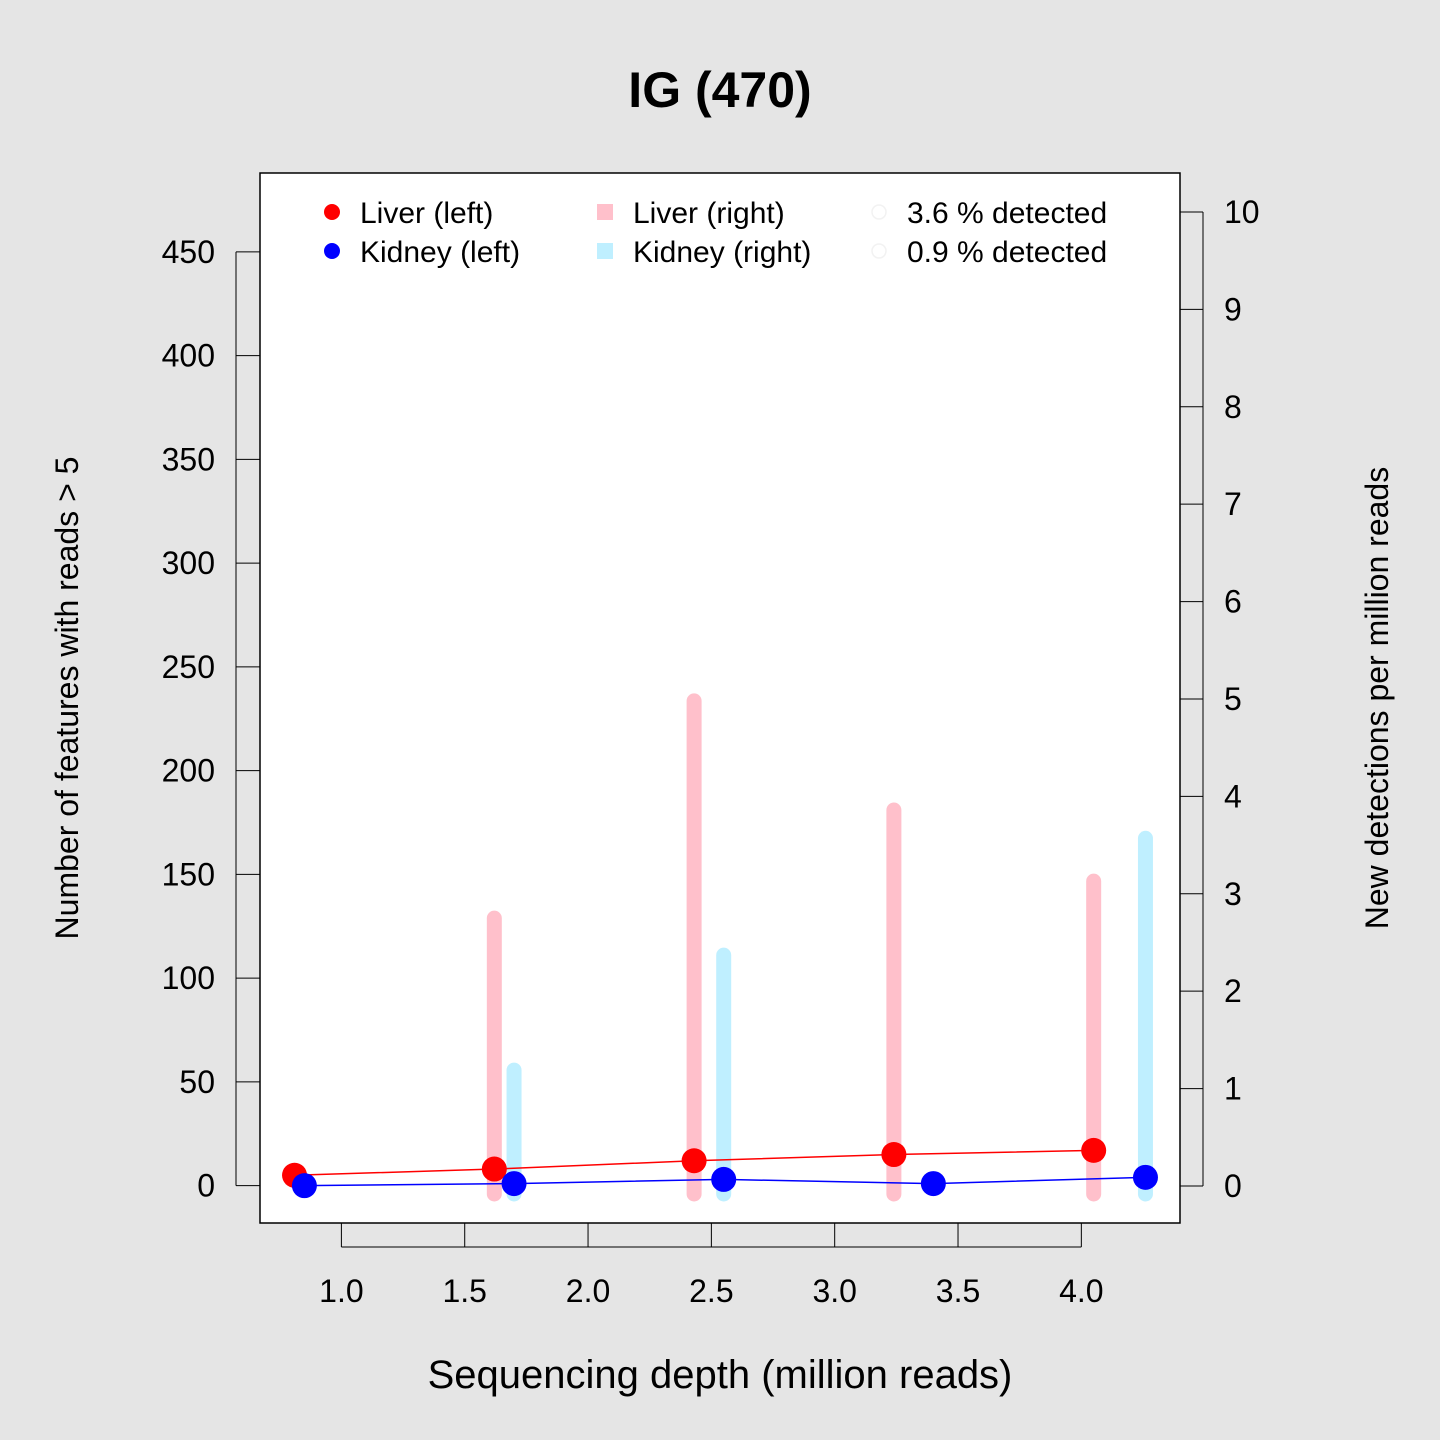  I want to click on y2-tick-label: 9, so click(1233, 309).